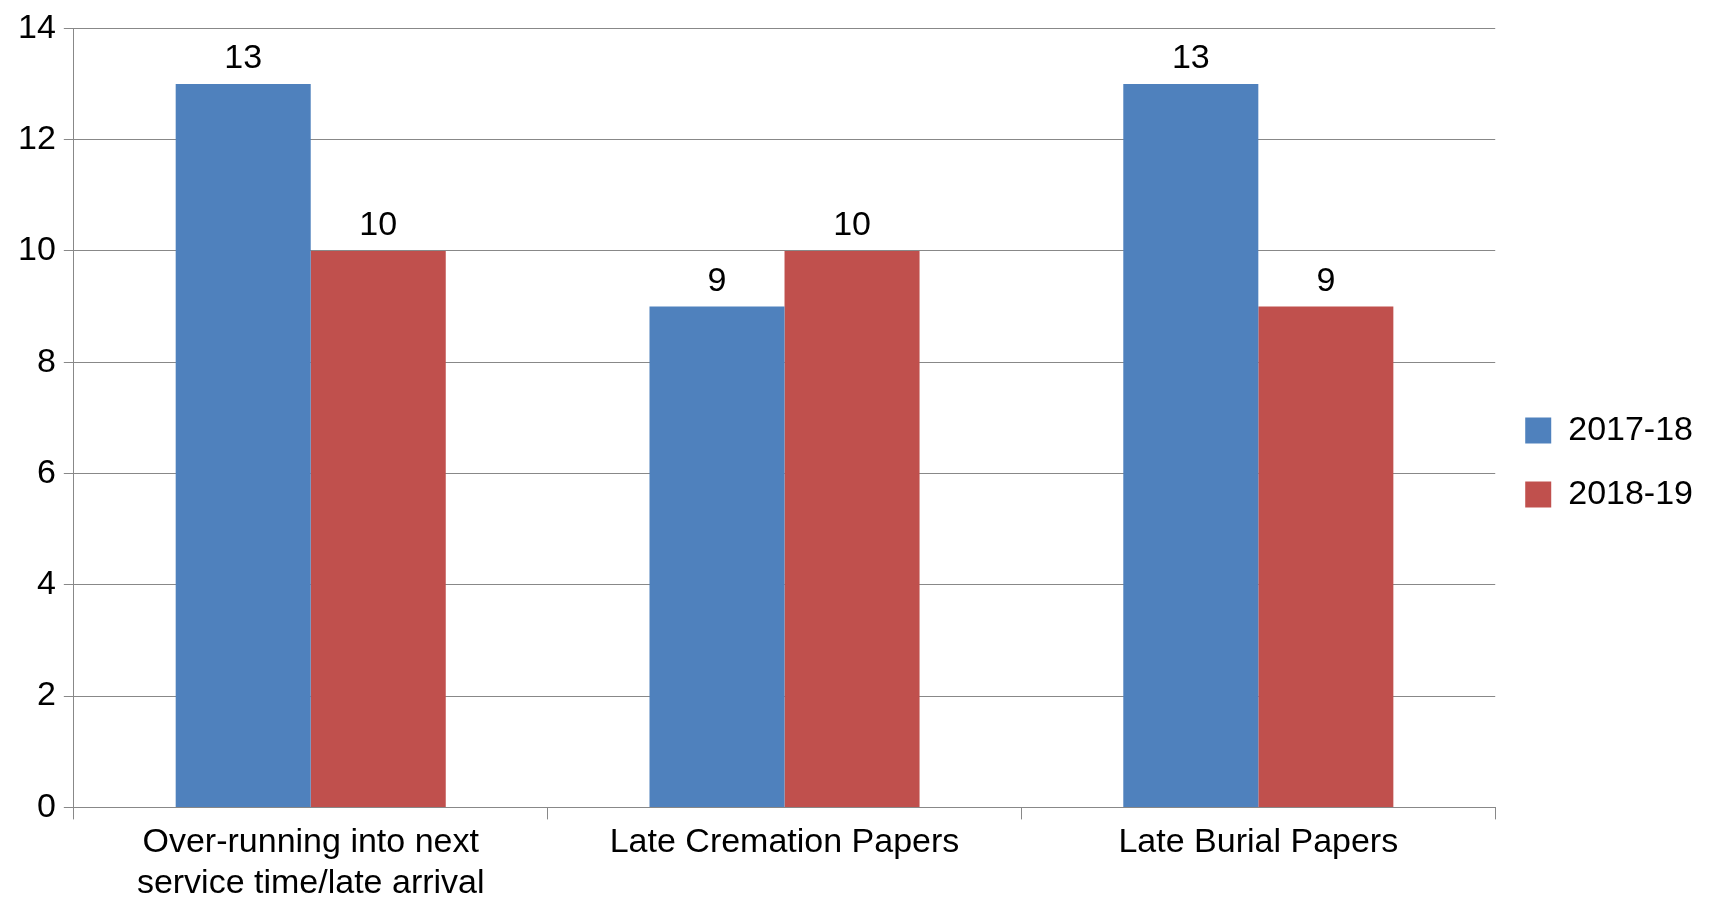 The width and height of the screenshot is (1713, 907). Describe the element at coordinates (46, 693) in the screenshot. I see `y-tick-label: 2` at that location.